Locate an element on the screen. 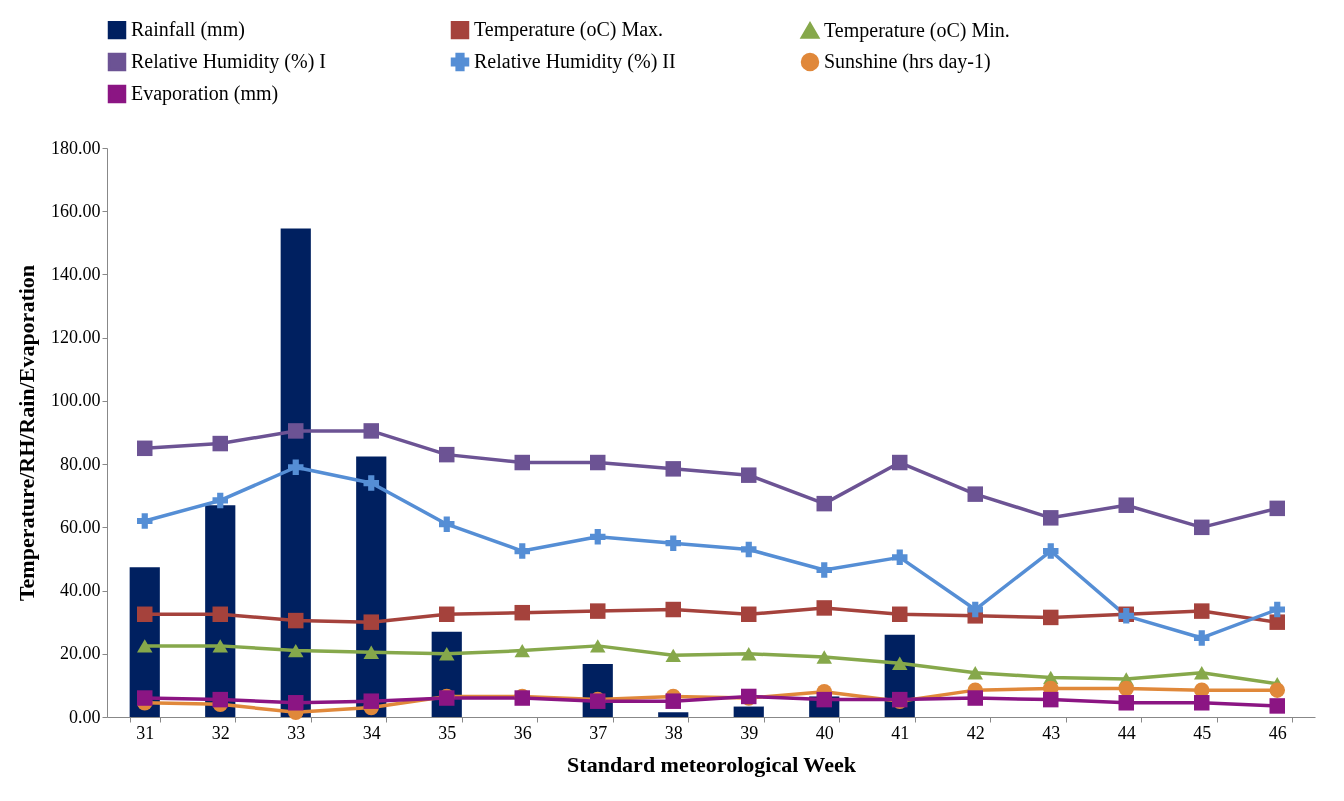 Image resolution: width=1344 pixels, height=801 pixels. x-tick-label: 38 is located at coordinates (673, 732).